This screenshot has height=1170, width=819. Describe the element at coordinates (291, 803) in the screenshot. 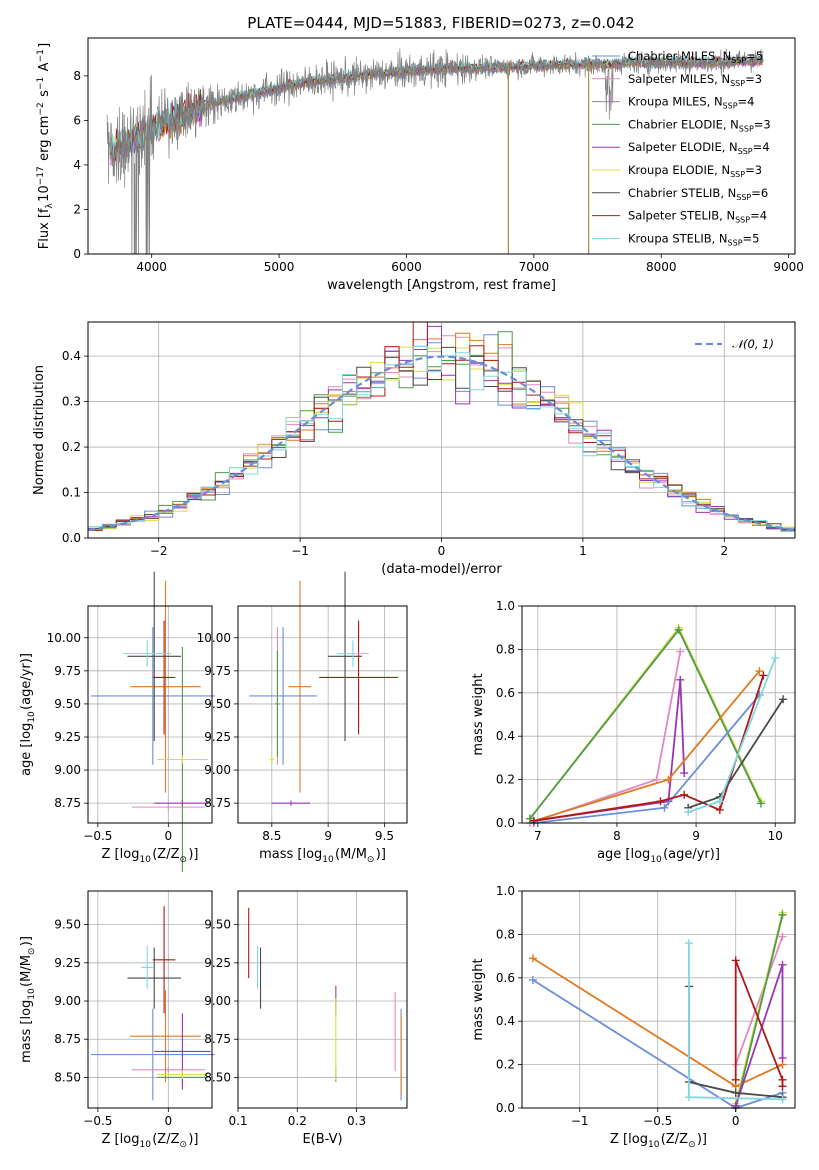

I see `errorbar-salpeter-elodie` at that location.